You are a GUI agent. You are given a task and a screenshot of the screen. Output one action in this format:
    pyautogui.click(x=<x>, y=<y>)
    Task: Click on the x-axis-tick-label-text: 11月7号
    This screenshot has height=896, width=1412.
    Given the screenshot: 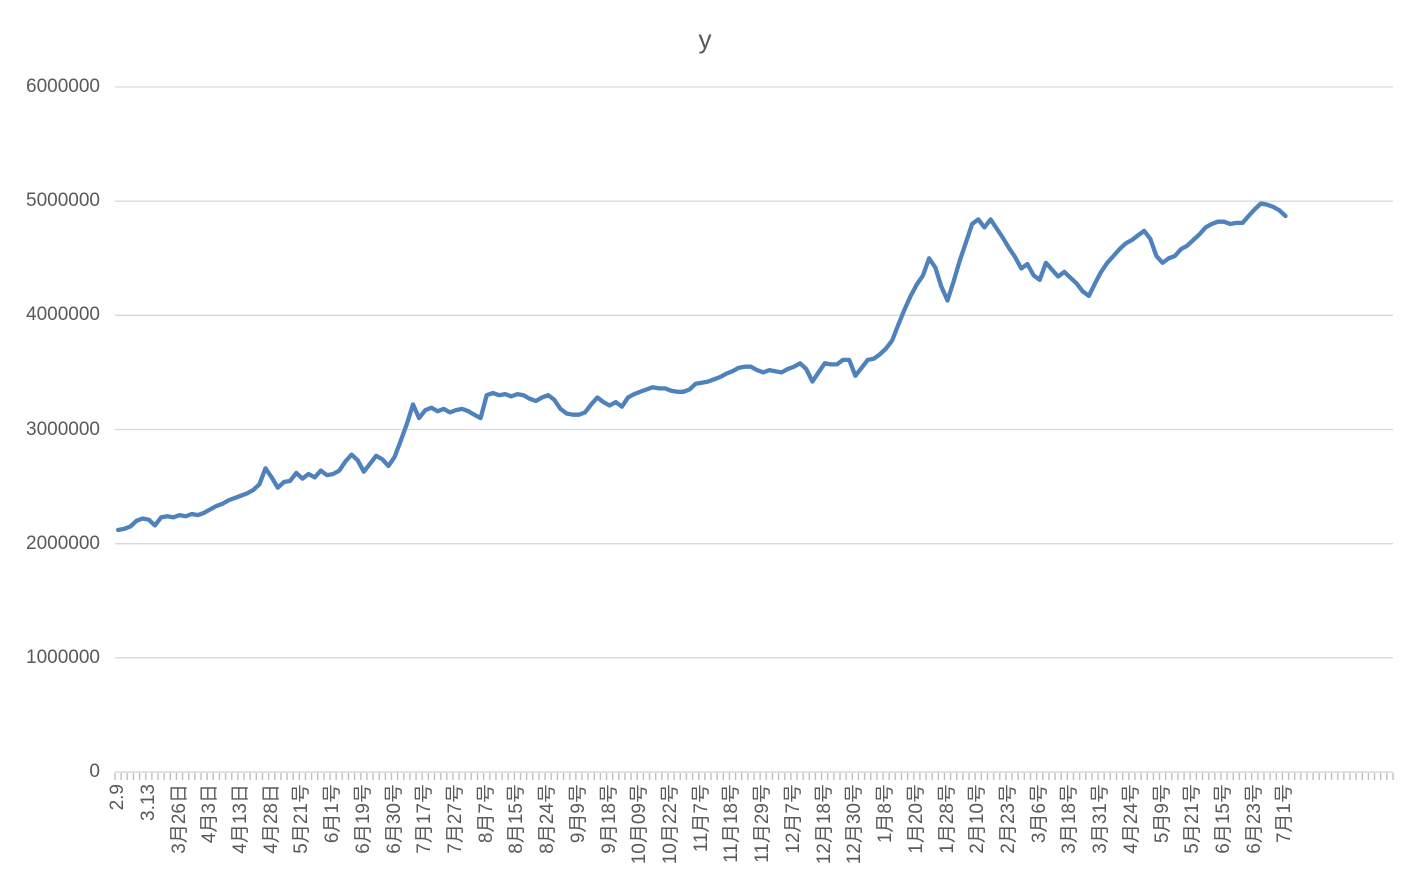 What is the action you would take?
    pyautogui.click(x=701, y=818)
    